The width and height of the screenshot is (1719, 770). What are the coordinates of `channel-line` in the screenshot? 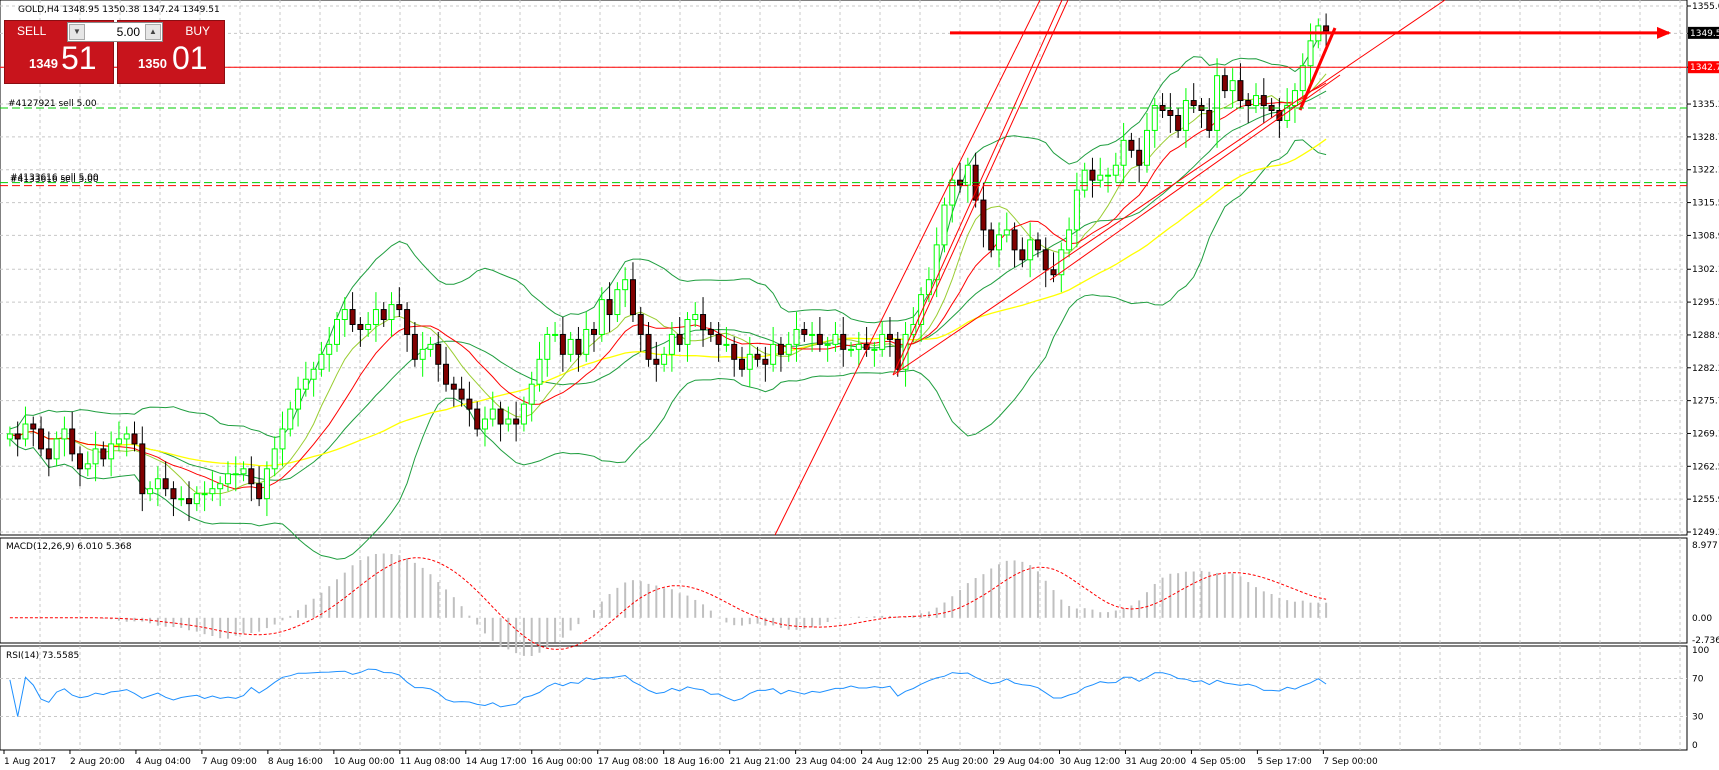 It's located at (977, 188).